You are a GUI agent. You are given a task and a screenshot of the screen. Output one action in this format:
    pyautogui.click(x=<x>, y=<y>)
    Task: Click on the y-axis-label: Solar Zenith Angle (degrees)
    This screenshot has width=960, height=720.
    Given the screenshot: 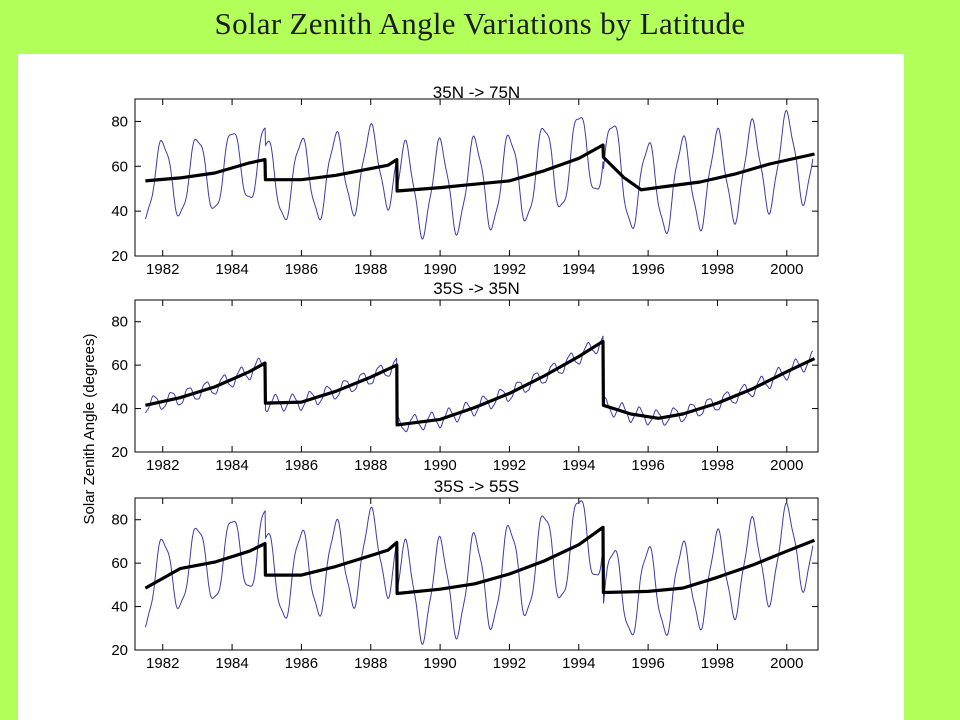 What is the action you would take?
    pyautogui.click(x=89, y=429)
    